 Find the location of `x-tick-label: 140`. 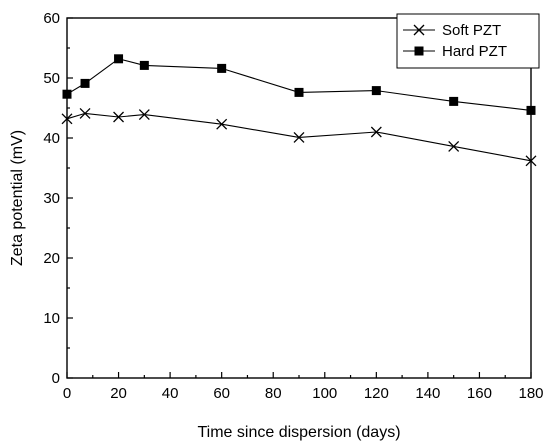

x-tick-label: 140 is located at coordinates (427, 393).